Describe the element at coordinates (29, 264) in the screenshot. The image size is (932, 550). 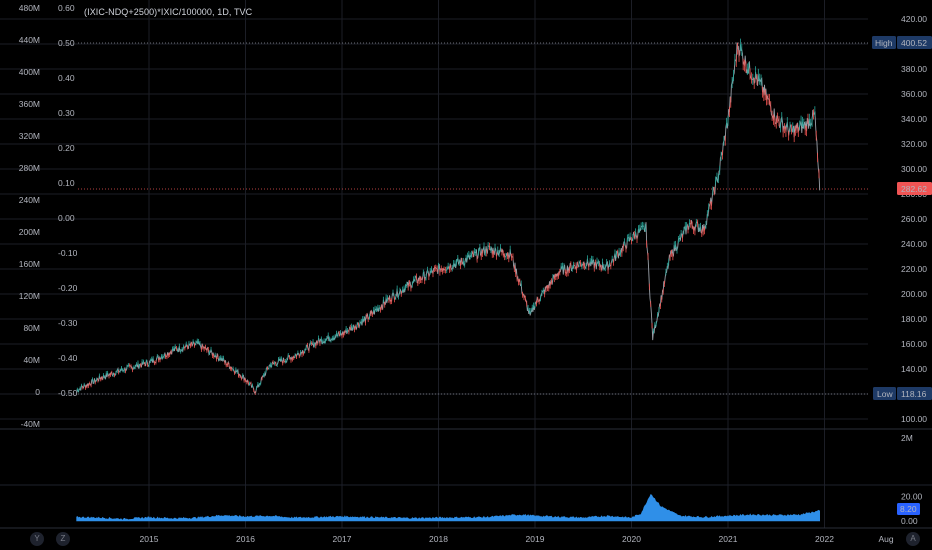
I see `volume-tick-label: 160M` at that location.